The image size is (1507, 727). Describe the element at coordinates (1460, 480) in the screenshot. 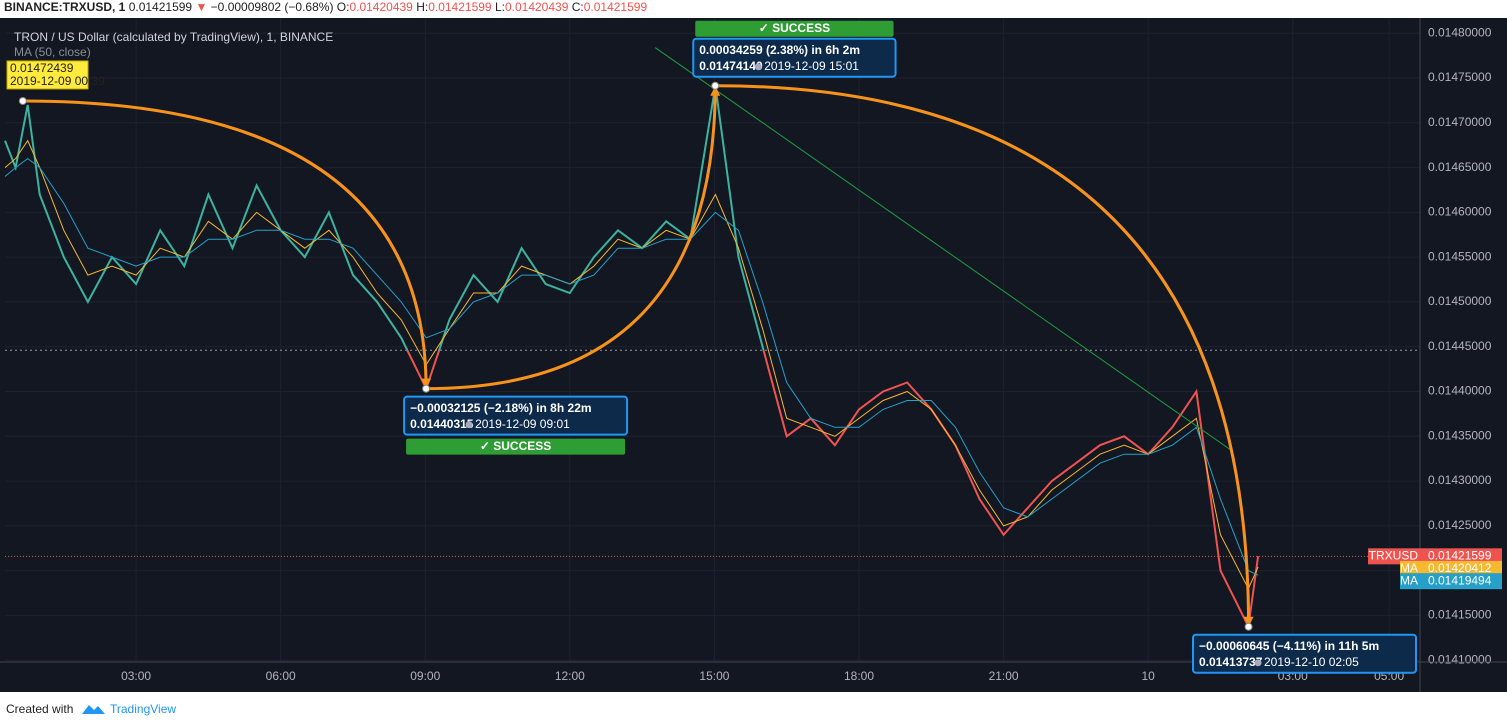

I see `y-tick-label: 0.01430000` at that location.